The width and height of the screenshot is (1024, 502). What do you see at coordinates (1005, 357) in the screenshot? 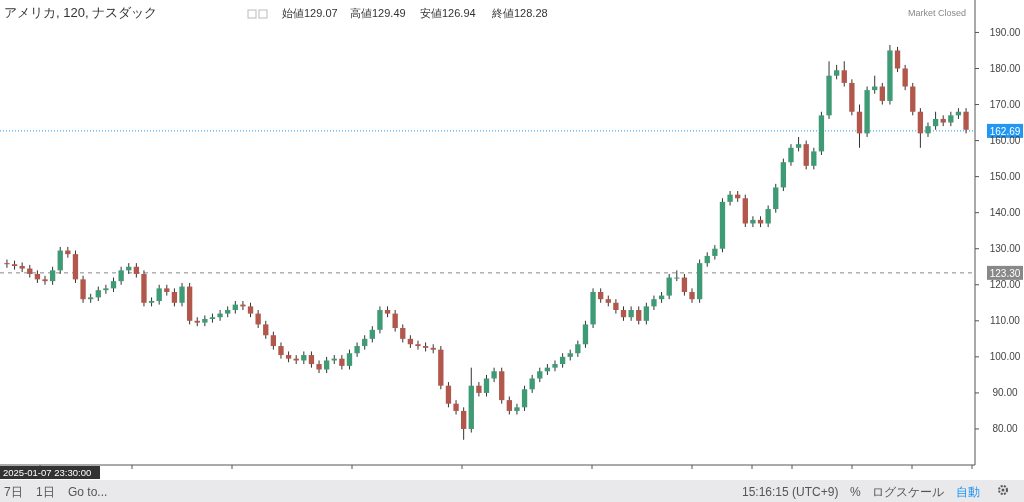
I see `y-tick-label: 100.00` at bounding box center [1005, 357].